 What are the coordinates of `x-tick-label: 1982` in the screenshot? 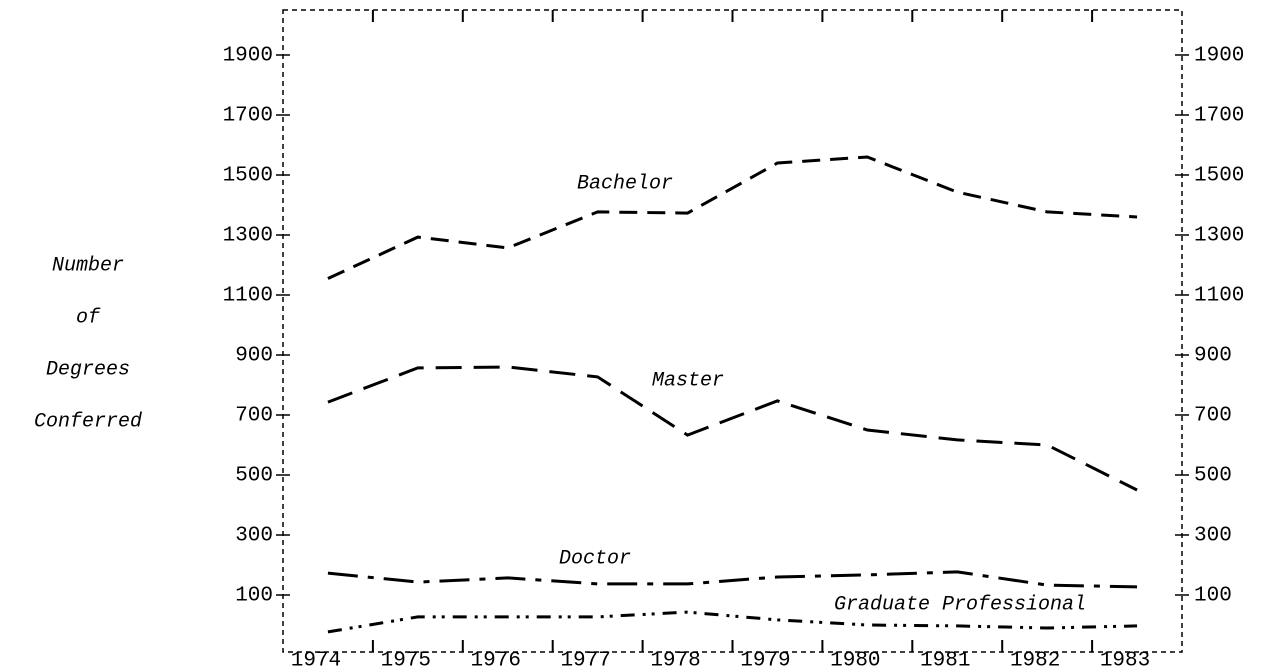 It's located at (1035, 658).